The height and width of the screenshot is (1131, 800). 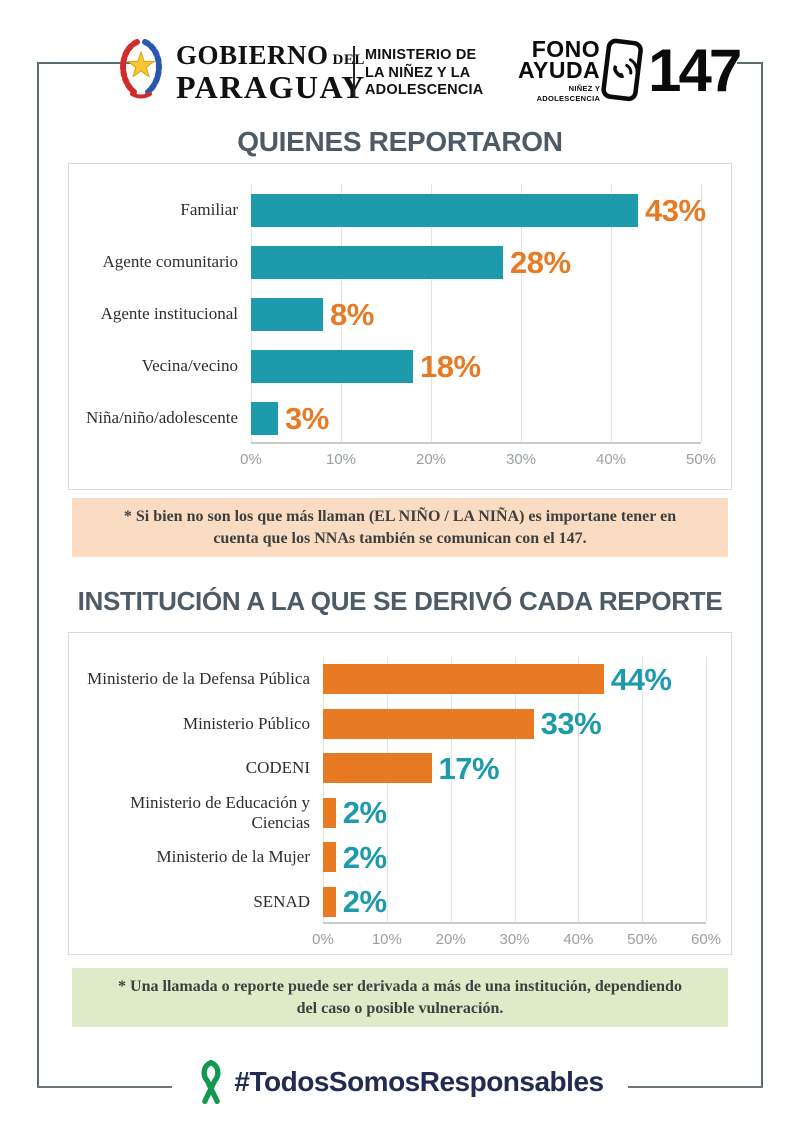 What do you see at coordinates (169, 313) in the screenshot?
I see `category-label: Agente institucional` at bounding box center [169, 313].